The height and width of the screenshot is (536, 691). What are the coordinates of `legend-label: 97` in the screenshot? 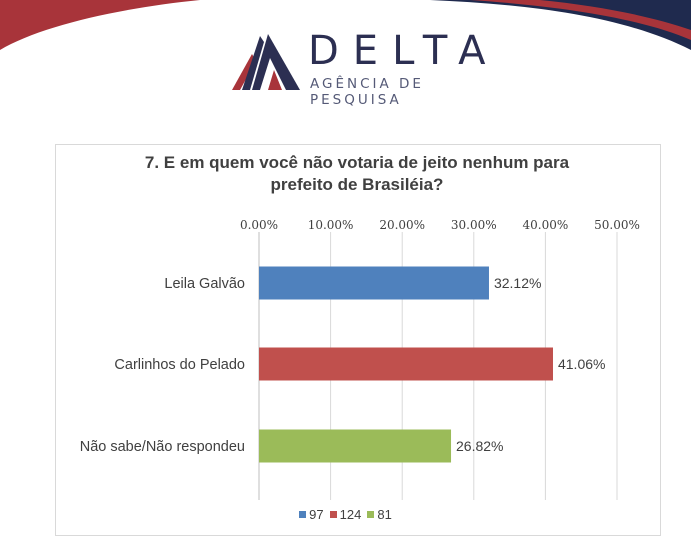 It's located at (316, 514).